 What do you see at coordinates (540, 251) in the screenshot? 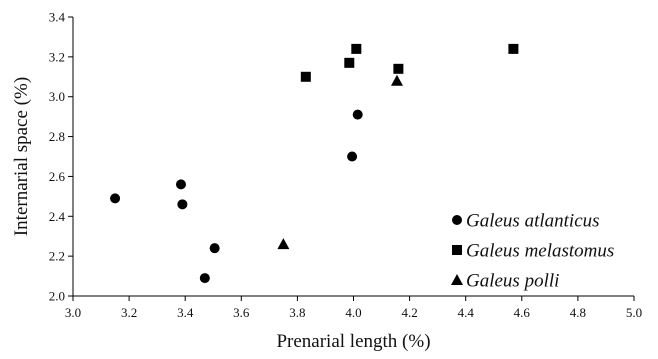
I see `legend-label: Galeus melastomus` at bounding box center [540, 251].